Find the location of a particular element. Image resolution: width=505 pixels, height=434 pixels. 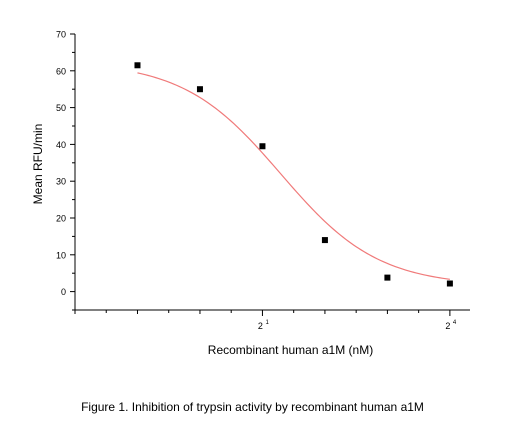

x-axis-label: Recombinant human a1M (nM) is located at coordinates (290, 350).